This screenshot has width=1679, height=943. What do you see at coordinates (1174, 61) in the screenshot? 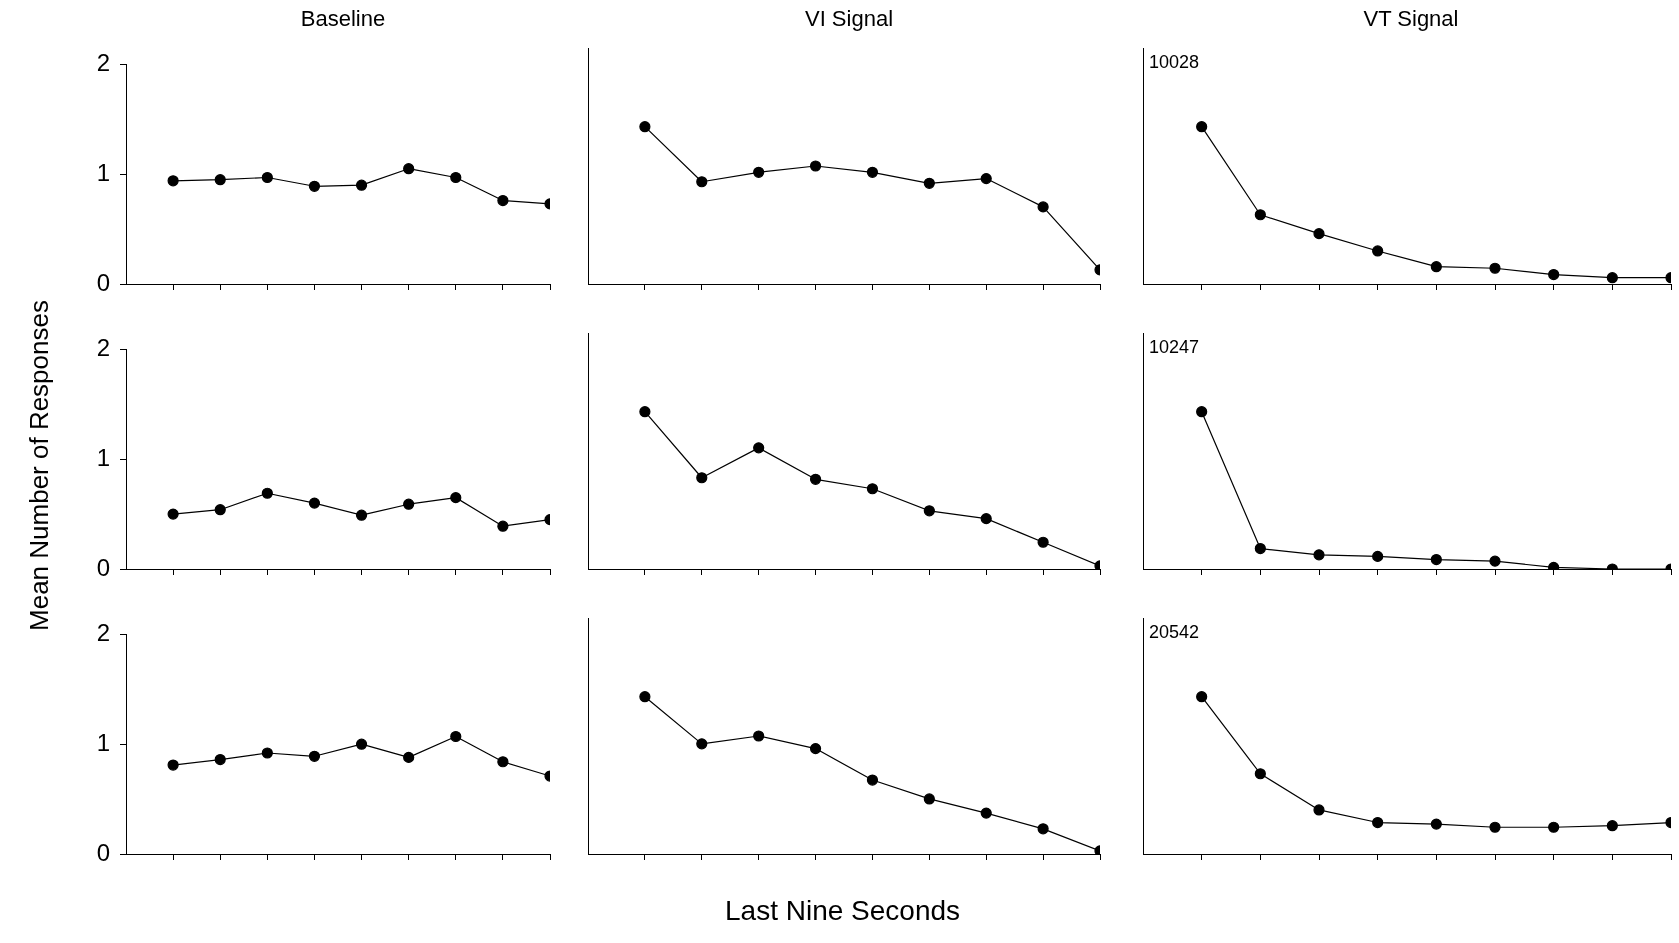
I see `text: 10028` at bounding box center [1174, 61].